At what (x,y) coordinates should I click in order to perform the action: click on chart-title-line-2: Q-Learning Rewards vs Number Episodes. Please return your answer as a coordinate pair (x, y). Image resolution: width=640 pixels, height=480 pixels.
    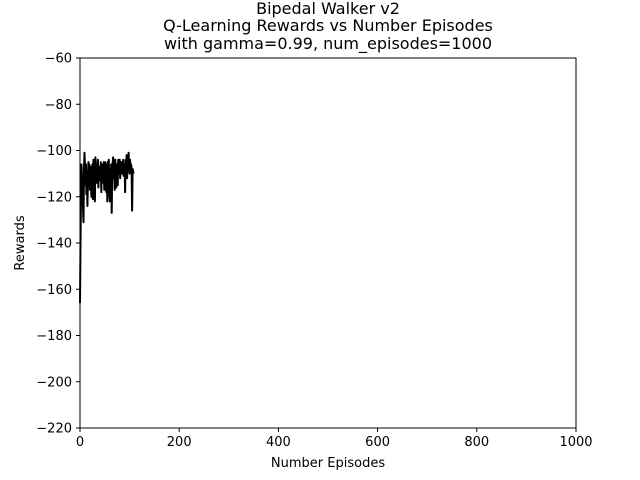
    Looking at the image, I should click on (328, 25).